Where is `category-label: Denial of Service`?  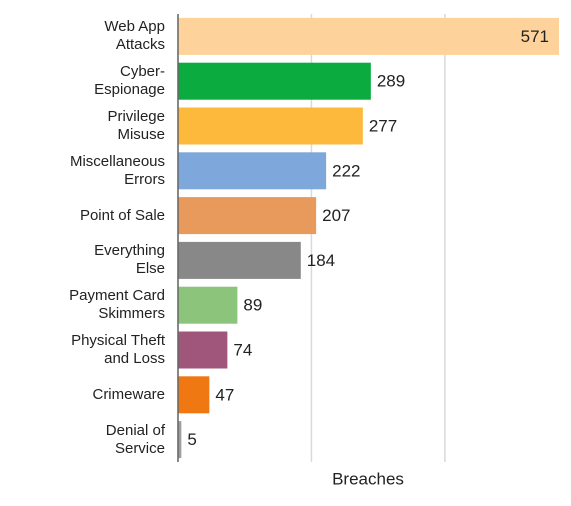
category-label: Denial of Service is located at coordinates (135, 439).